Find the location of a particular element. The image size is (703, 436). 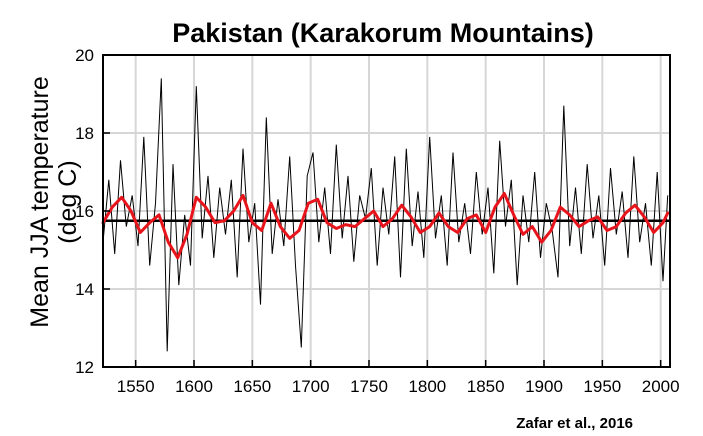

x-tick-label: 1750 is located at coordinates (369, 386).